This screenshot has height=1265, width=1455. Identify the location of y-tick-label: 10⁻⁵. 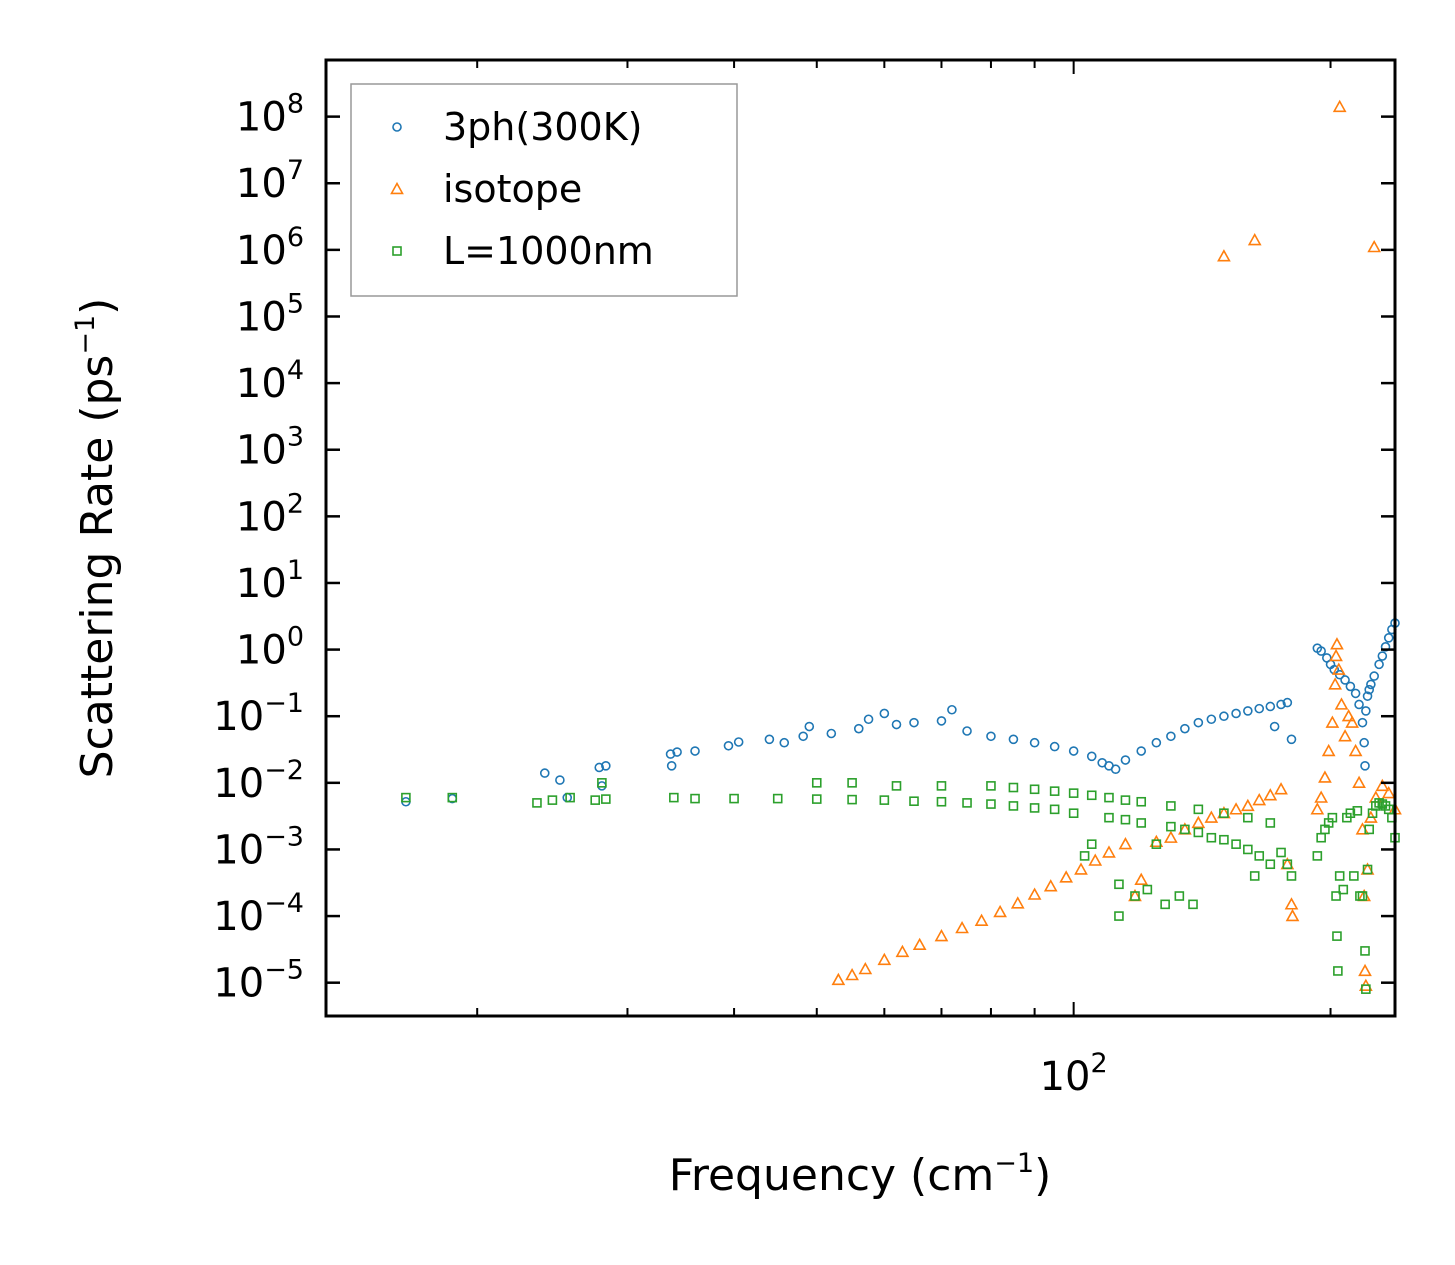
(258, 981).